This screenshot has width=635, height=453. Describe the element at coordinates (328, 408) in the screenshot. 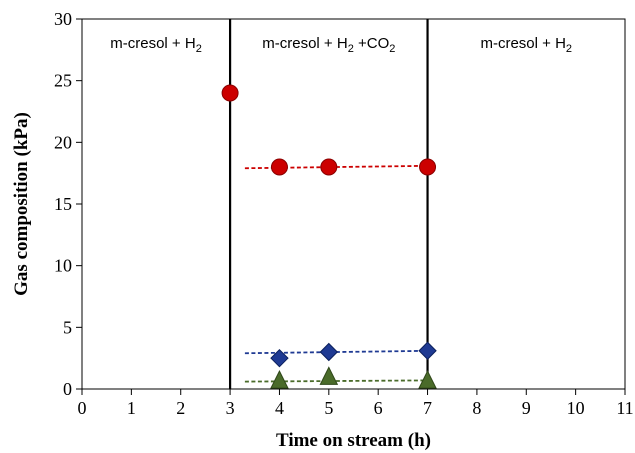

I see `x-tick-label: 5` at that location.